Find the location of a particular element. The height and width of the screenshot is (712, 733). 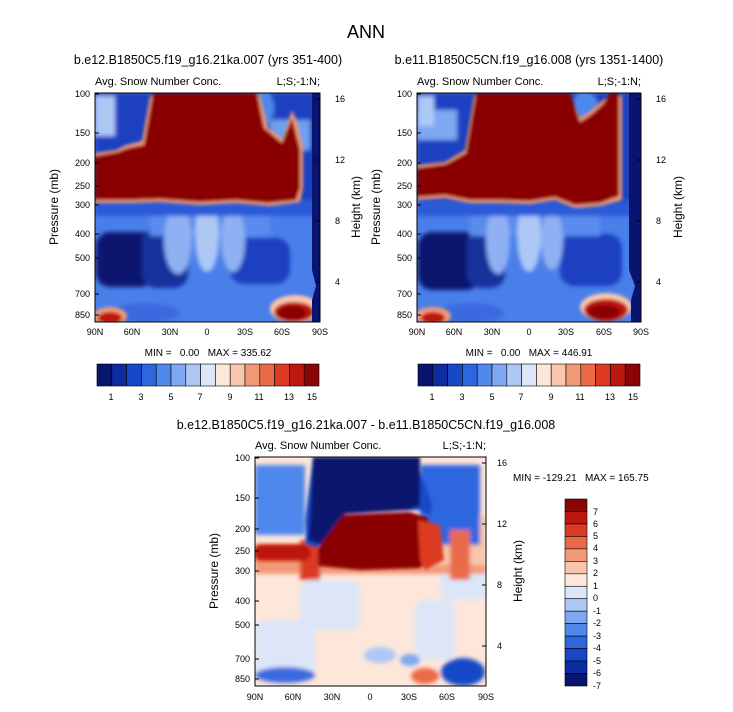

panel-2-xtick: 90N is located at coordinates (417, 332).